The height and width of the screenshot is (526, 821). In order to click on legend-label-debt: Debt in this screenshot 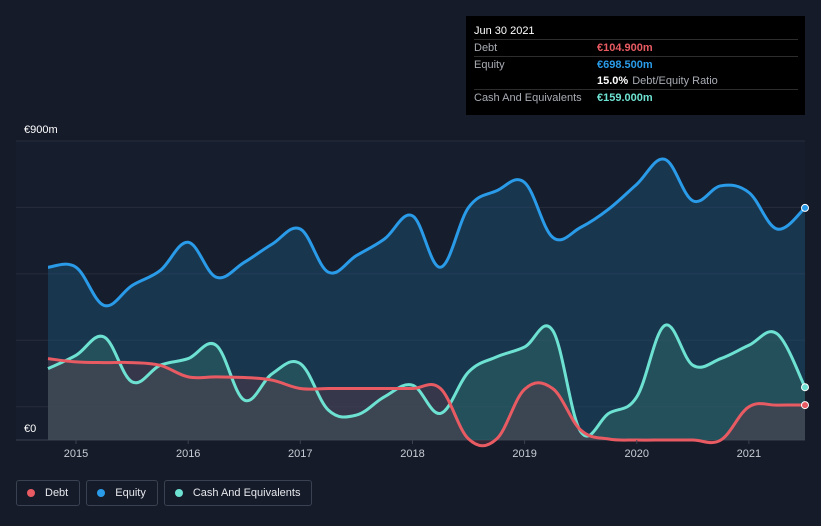, I will do `click(57, 493)`.